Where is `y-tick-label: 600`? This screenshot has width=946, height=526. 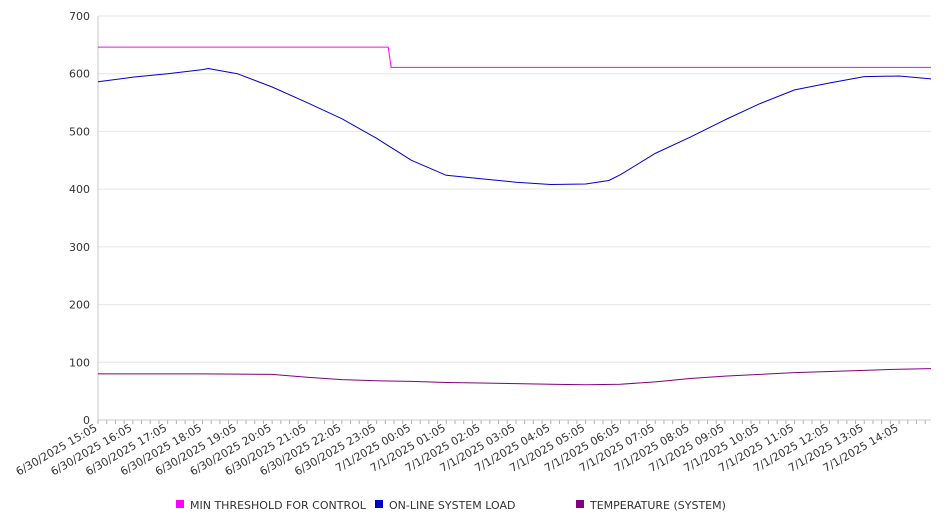
y-tick-label: 600 is located at coordinates (79, 74).